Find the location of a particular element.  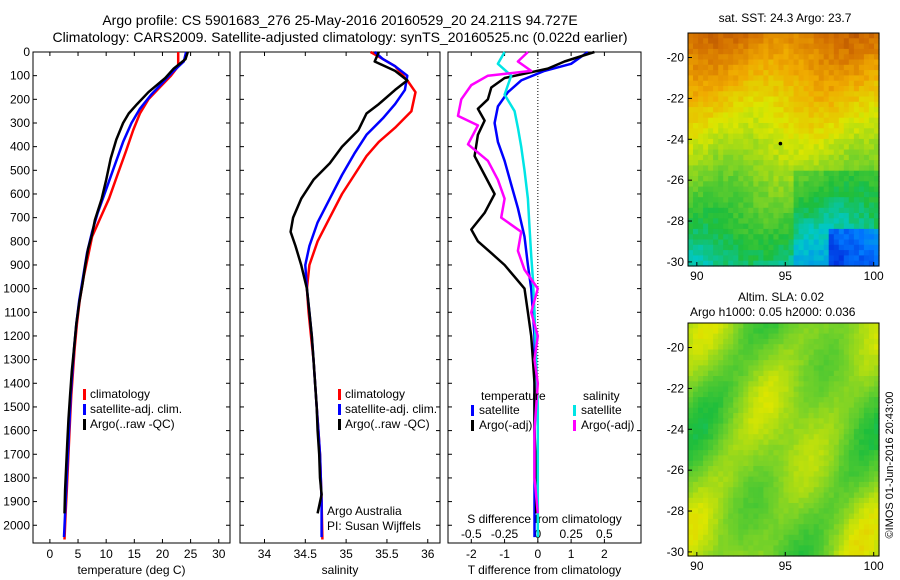

sla_map-ytick-label: -24 is located at coordinates (676, 429).